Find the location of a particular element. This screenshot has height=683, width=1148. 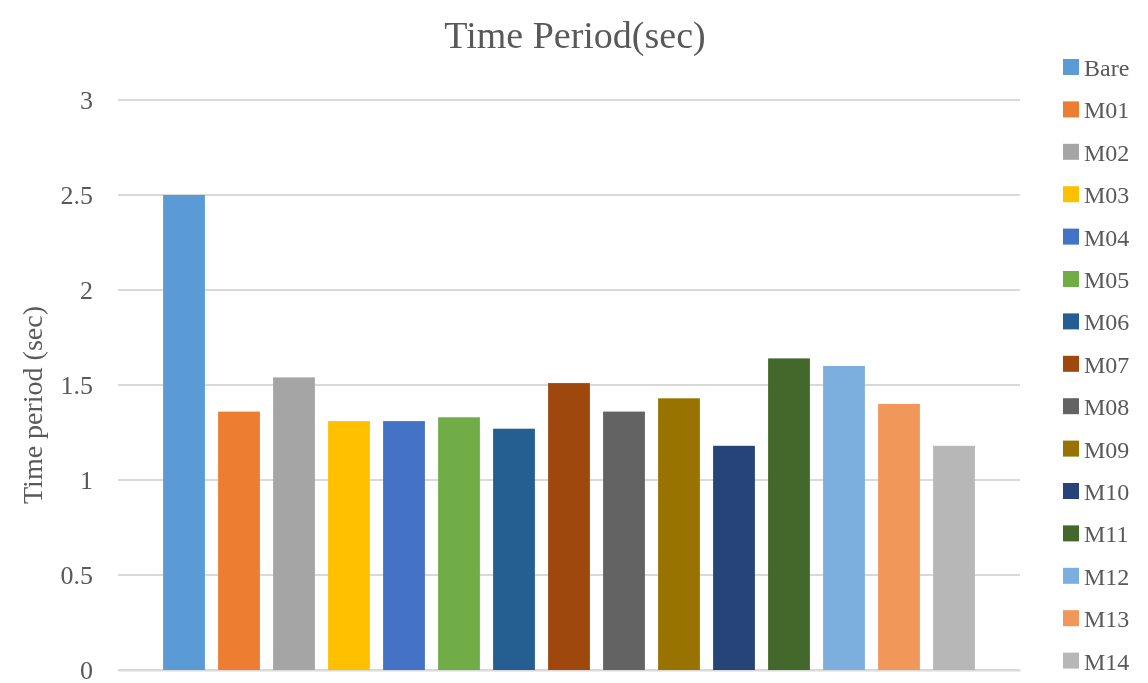

legend-label: M02 is located at coordinates (1107, 152).